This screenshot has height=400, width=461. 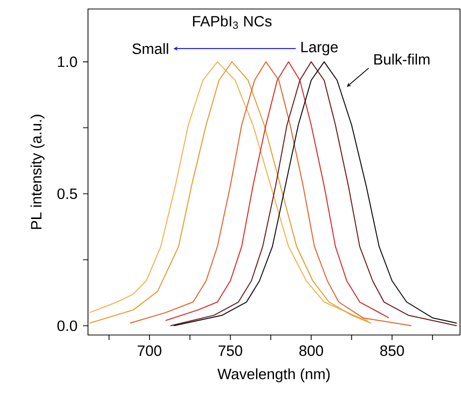 What do you see at coordinates (37, 171) in the screenshot?
I see `y-axis-title: PL intensity (a.u.)` at bounding box center [37, 171].